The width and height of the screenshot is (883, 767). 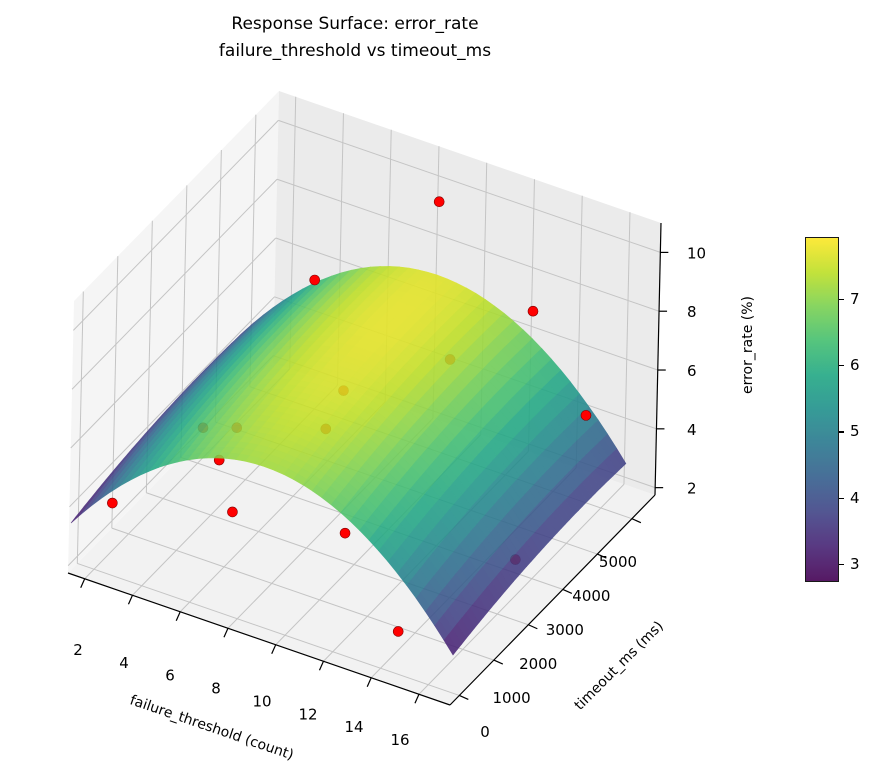 What do you see at coordinates (591, 596) in the screenshot?
I see `y-tick-label: 4000` at bounding box center [591, 596].